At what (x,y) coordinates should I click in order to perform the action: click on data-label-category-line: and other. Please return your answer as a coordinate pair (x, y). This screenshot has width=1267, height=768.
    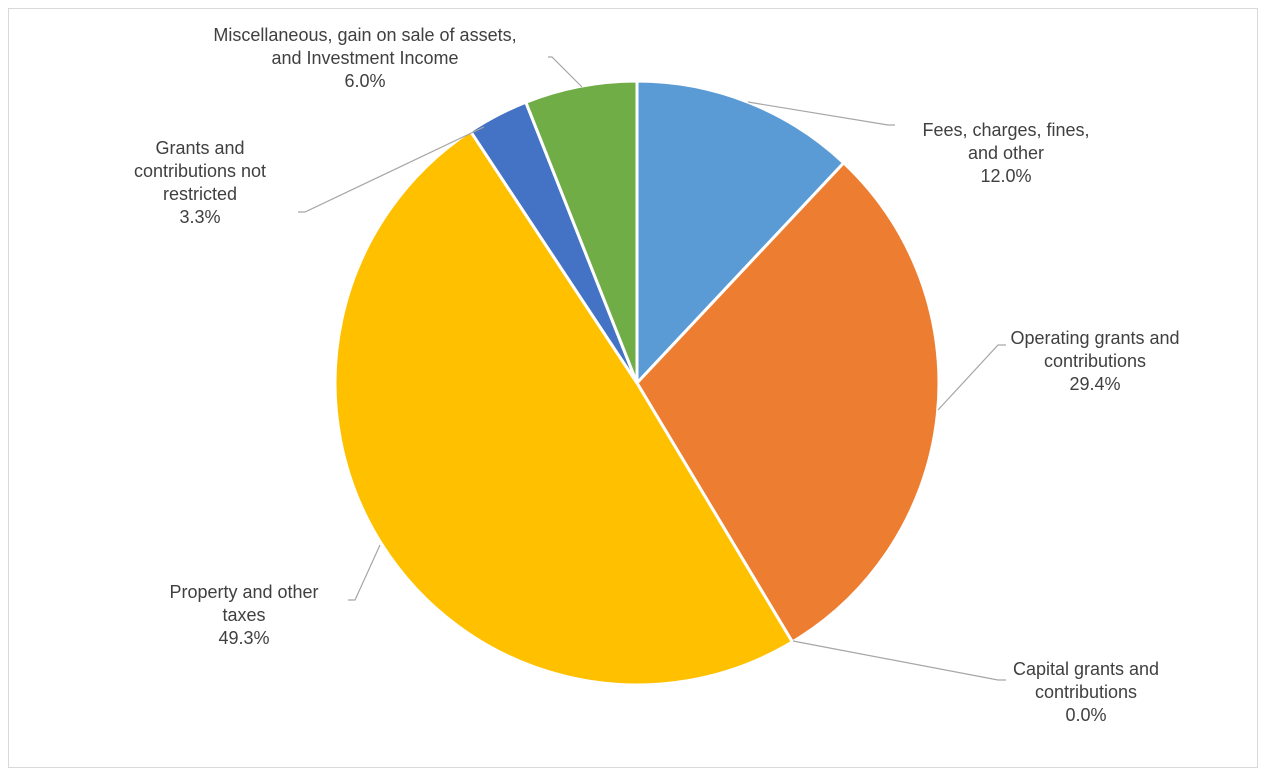
    Looking at the image, I should click on (1006, 153).